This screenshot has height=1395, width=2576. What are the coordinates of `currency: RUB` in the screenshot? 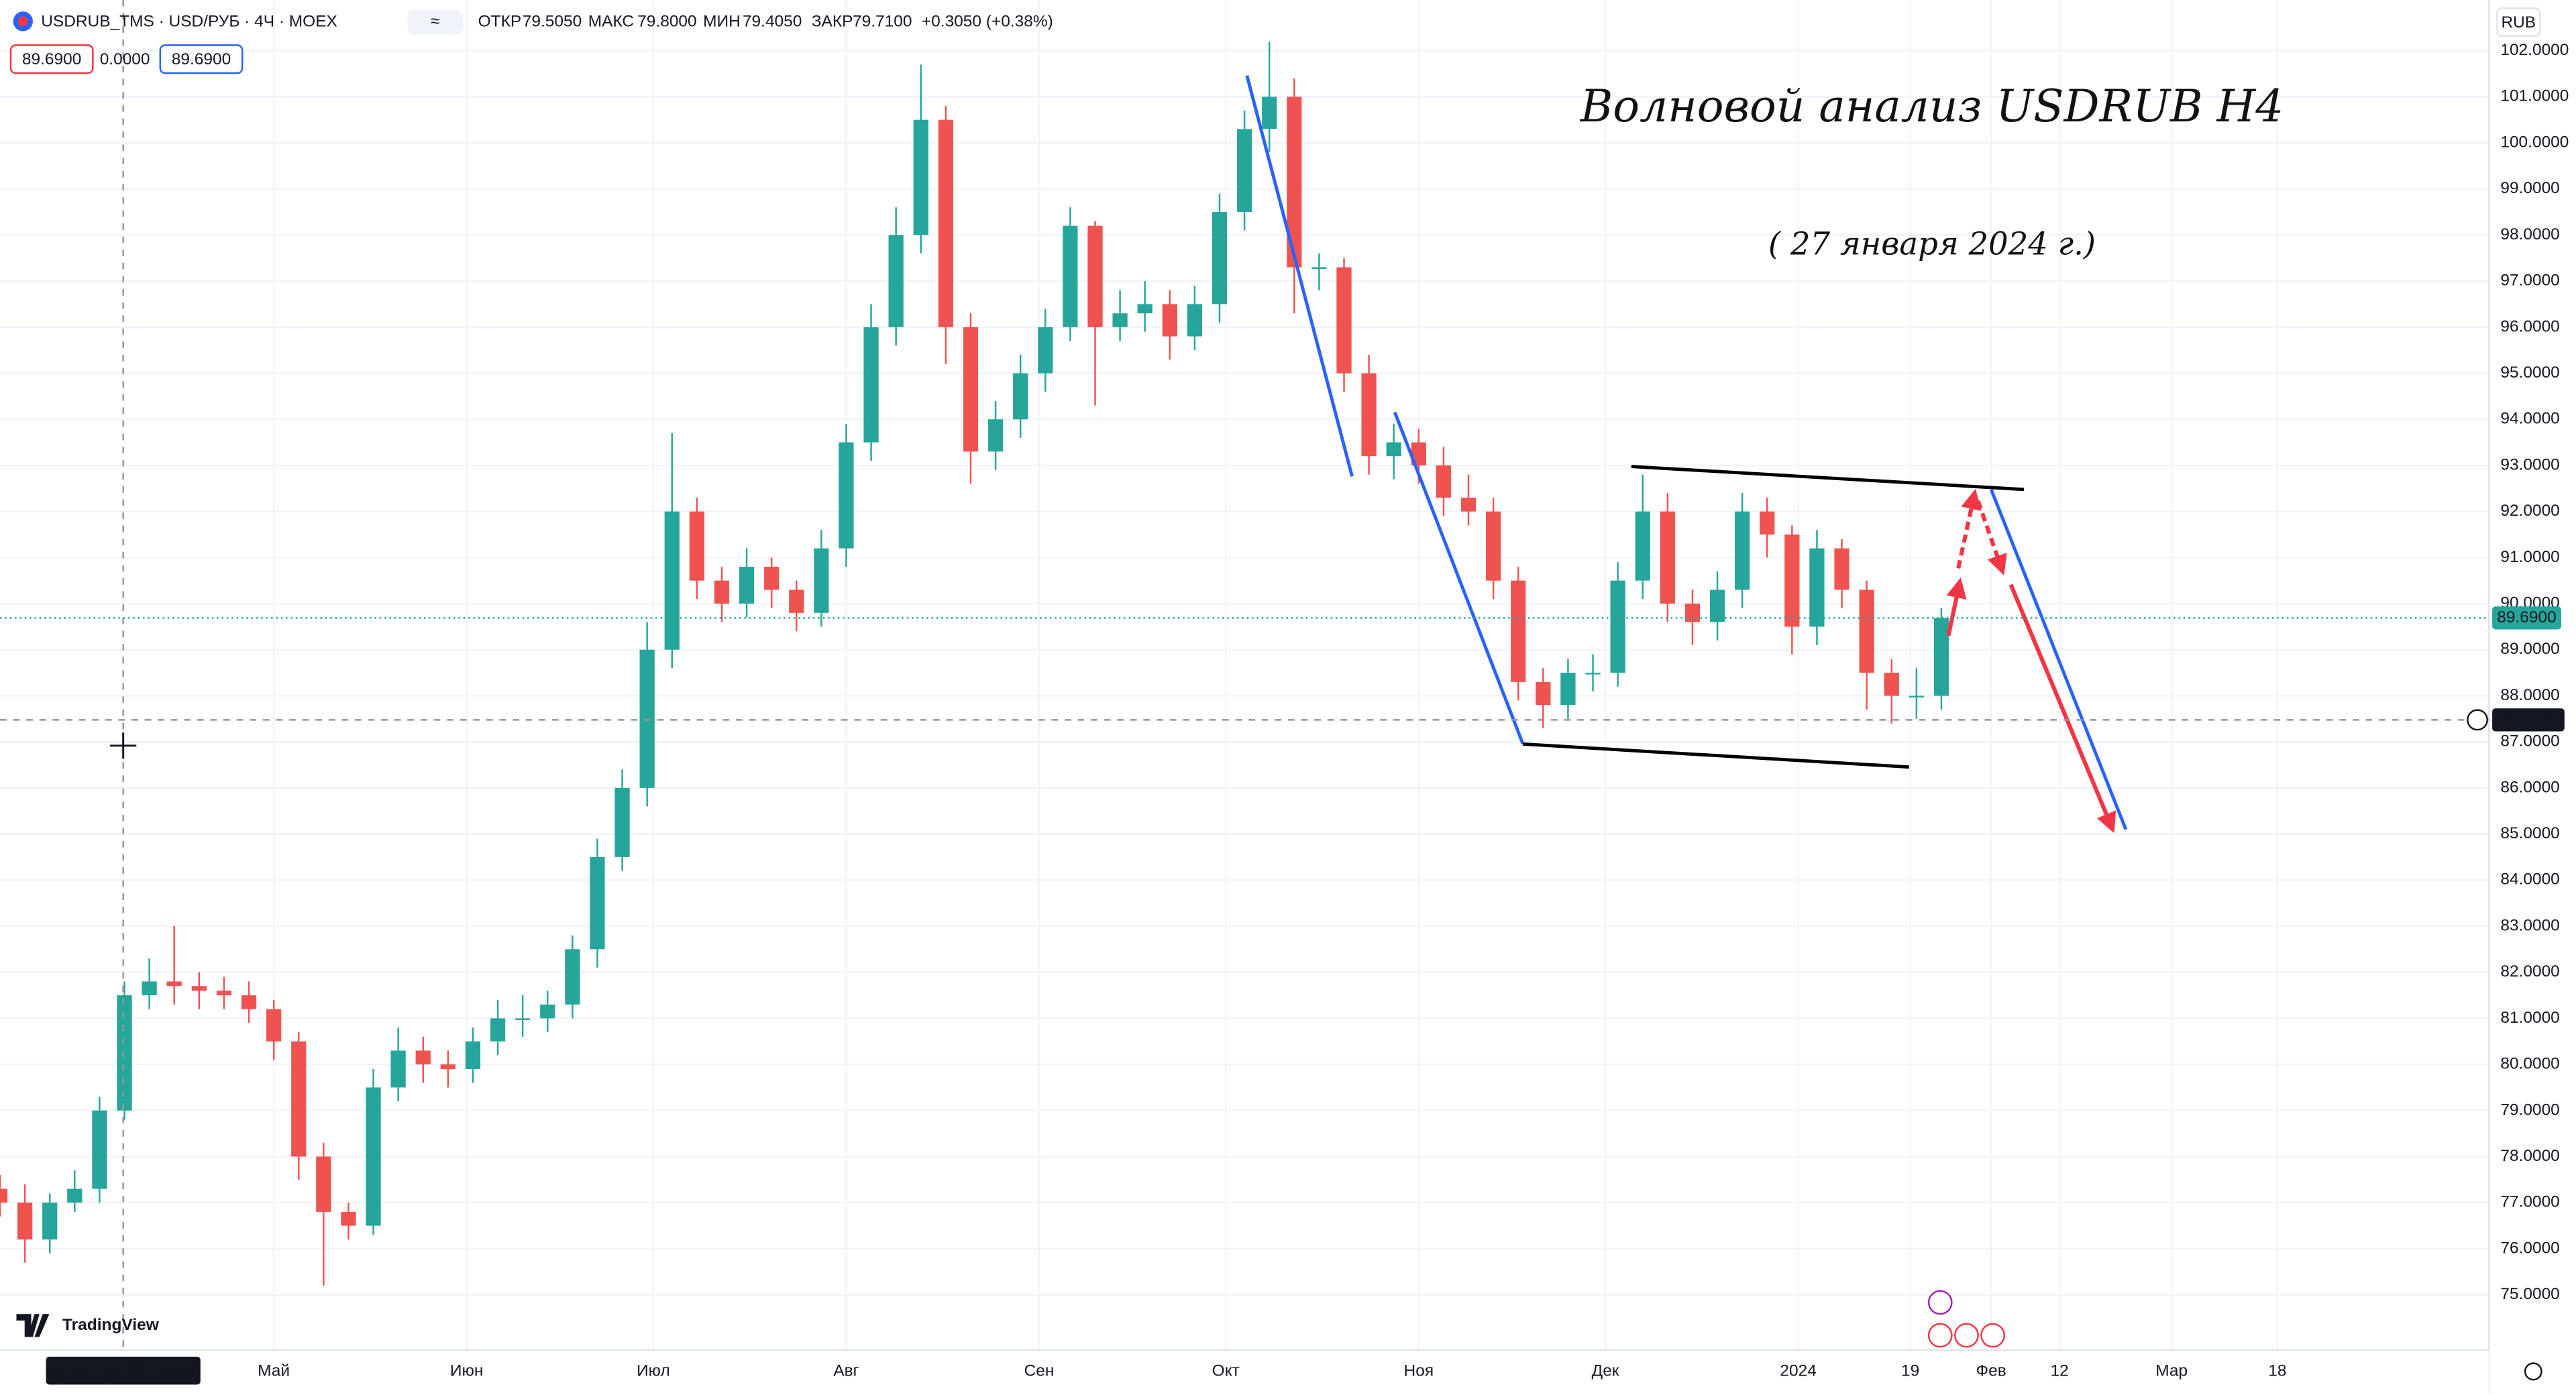 It's located at (2518, 22).